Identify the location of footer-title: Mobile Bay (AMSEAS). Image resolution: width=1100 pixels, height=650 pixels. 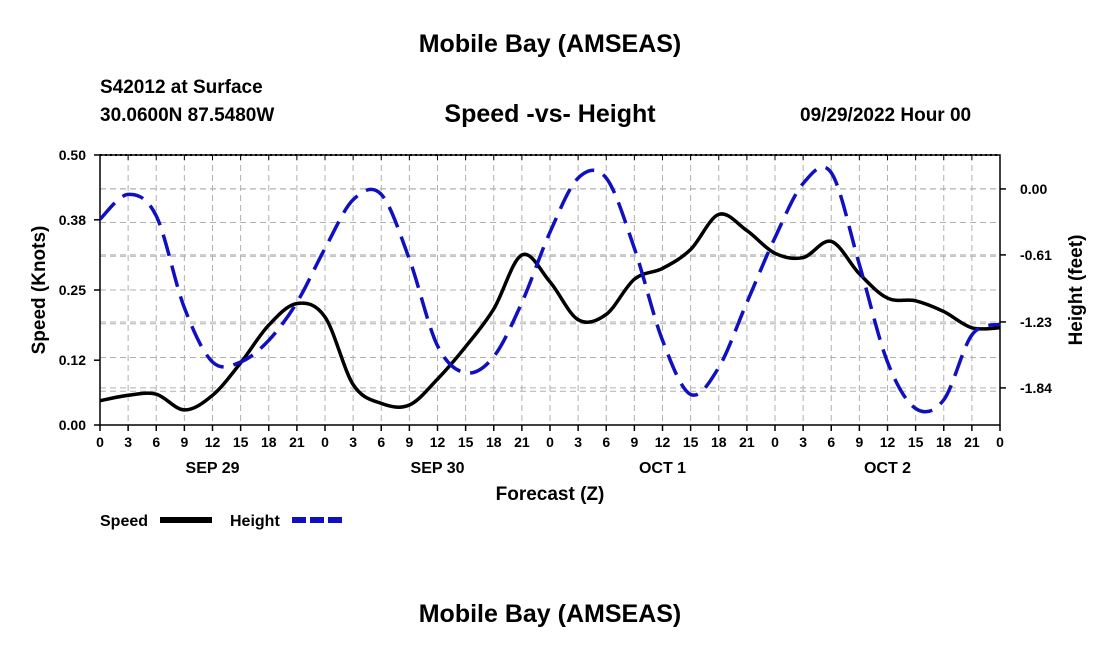
(550, 614).